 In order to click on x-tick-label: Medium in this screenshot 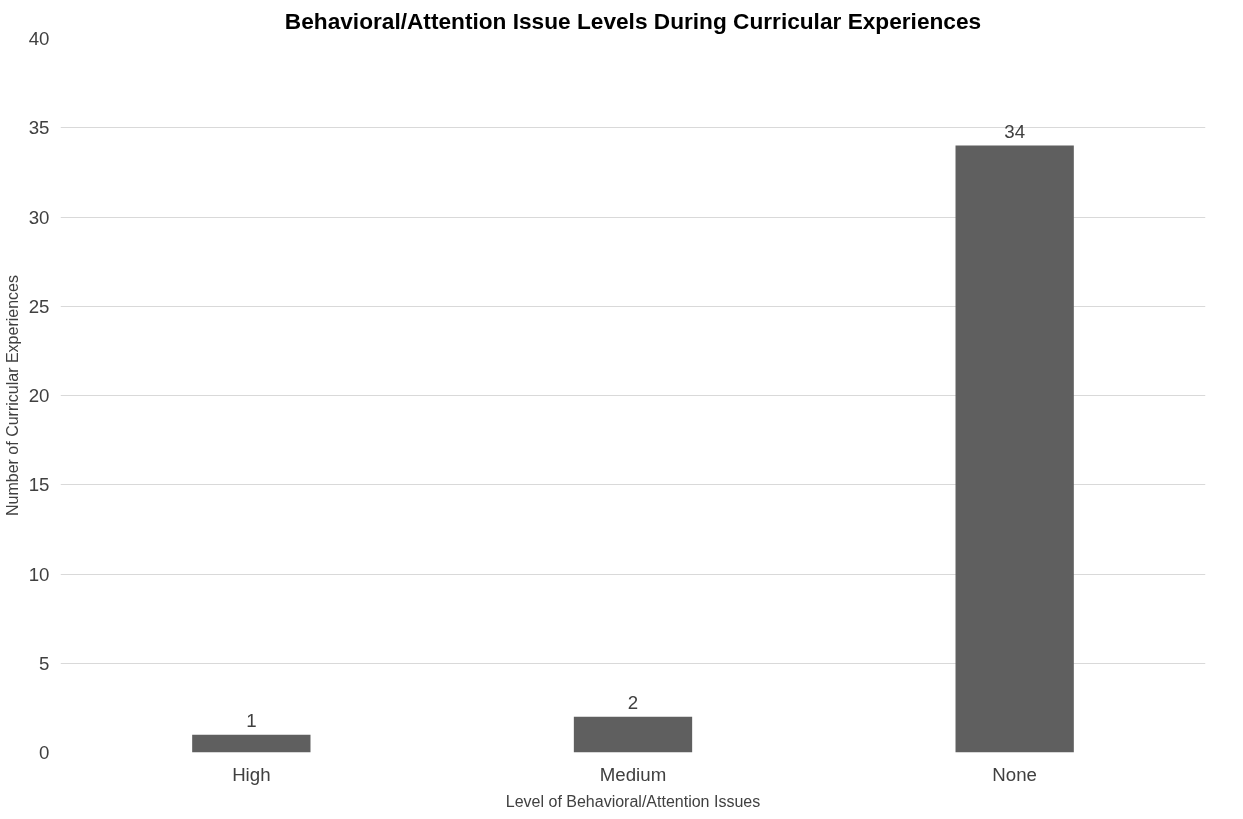, I will do `click(633, 774)`.